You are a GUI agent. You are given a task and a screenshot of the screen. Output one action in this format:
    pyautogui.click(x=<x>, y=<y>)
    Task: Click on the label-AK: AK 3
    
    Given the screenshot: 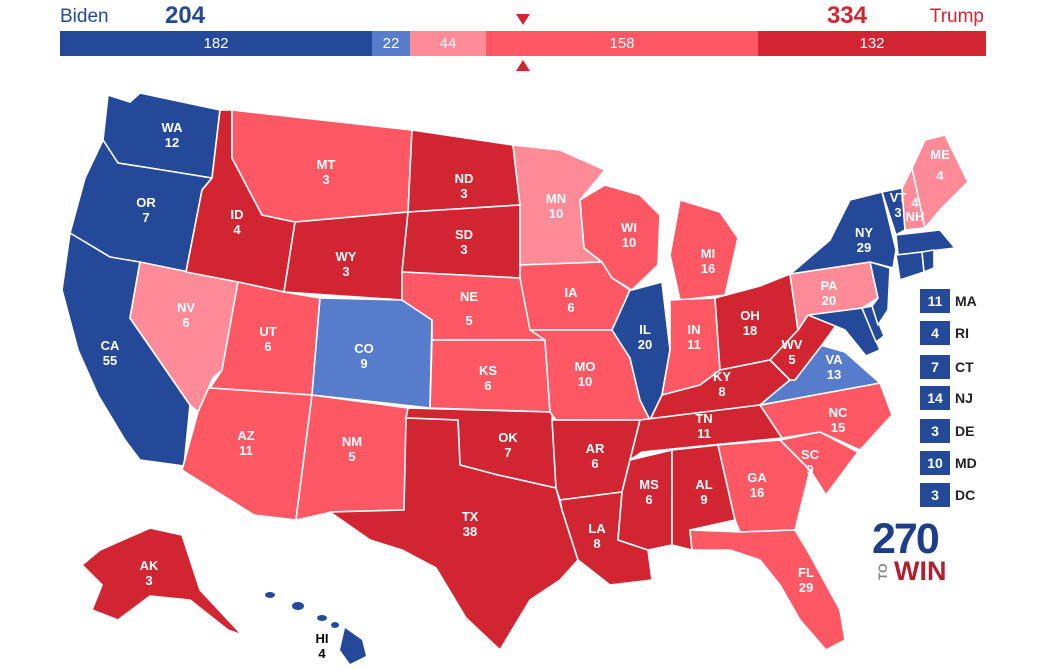 What is the action you would take?
    pyautogui.click(x=149, y=573)
    